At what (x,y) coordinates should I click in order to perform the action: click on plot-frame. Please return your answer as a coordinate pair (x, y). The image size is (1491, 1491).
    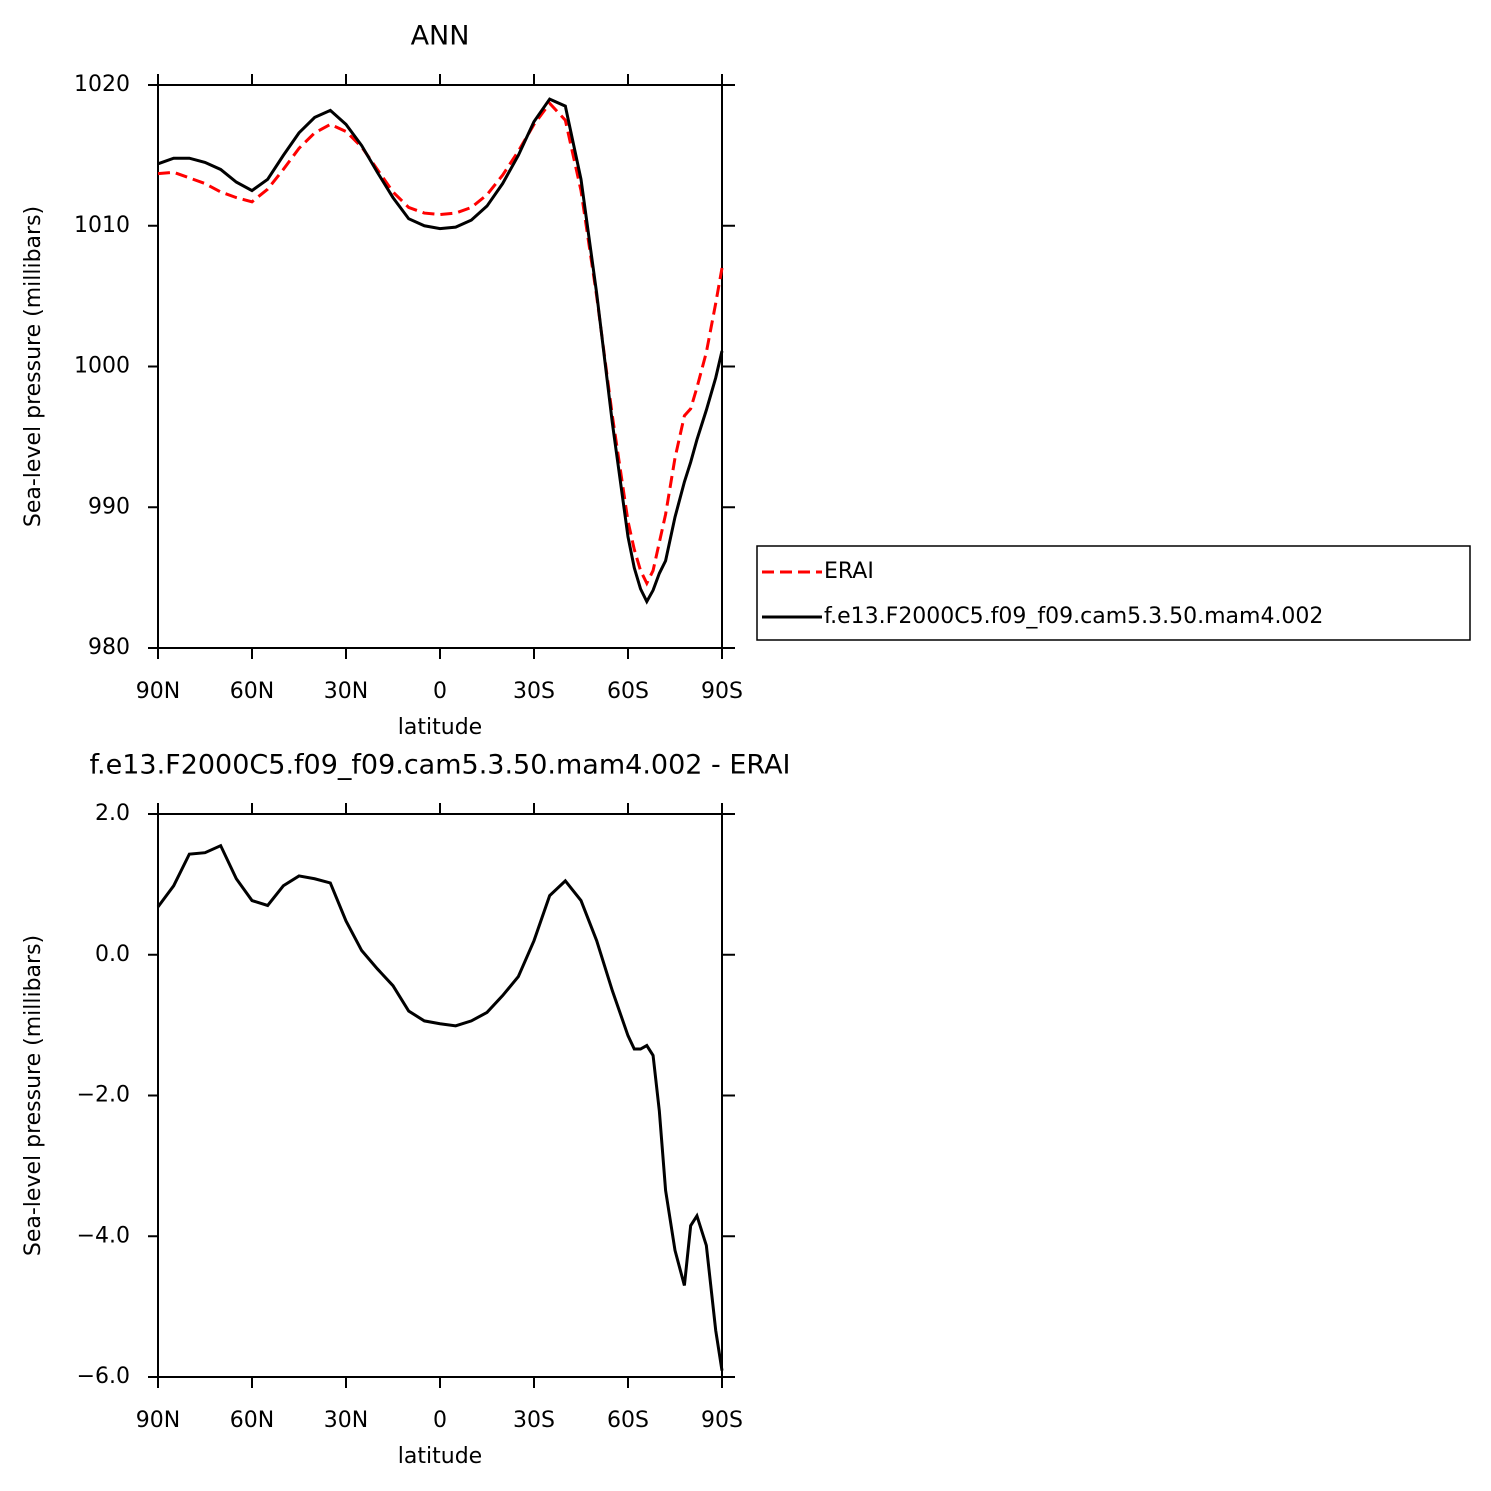
    Looking at the image, I should click on (440, 1095).